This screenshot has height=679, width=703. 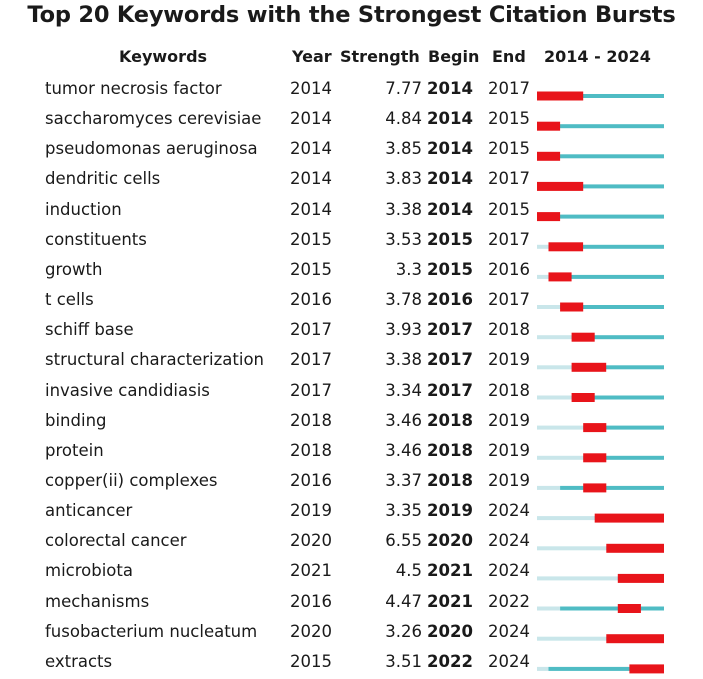 I want to click on keyword-cell: saccharomyces cerevisiae, so click(x=153, y=119).